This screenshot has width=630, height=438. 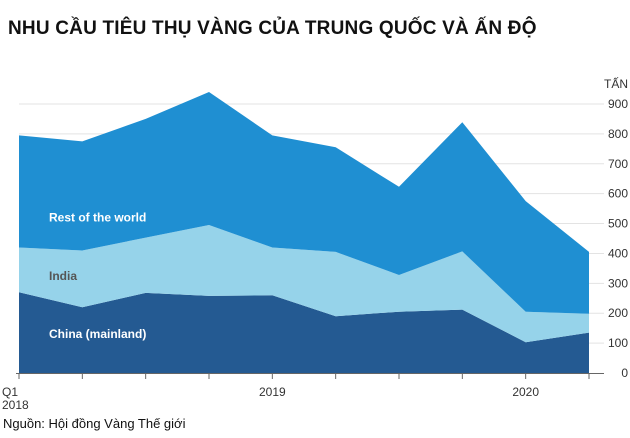 What do you see at coordinates (618, 164) in the screenshot?
I see `y-tick-label-700: 700` at bounding box center [618, 164].